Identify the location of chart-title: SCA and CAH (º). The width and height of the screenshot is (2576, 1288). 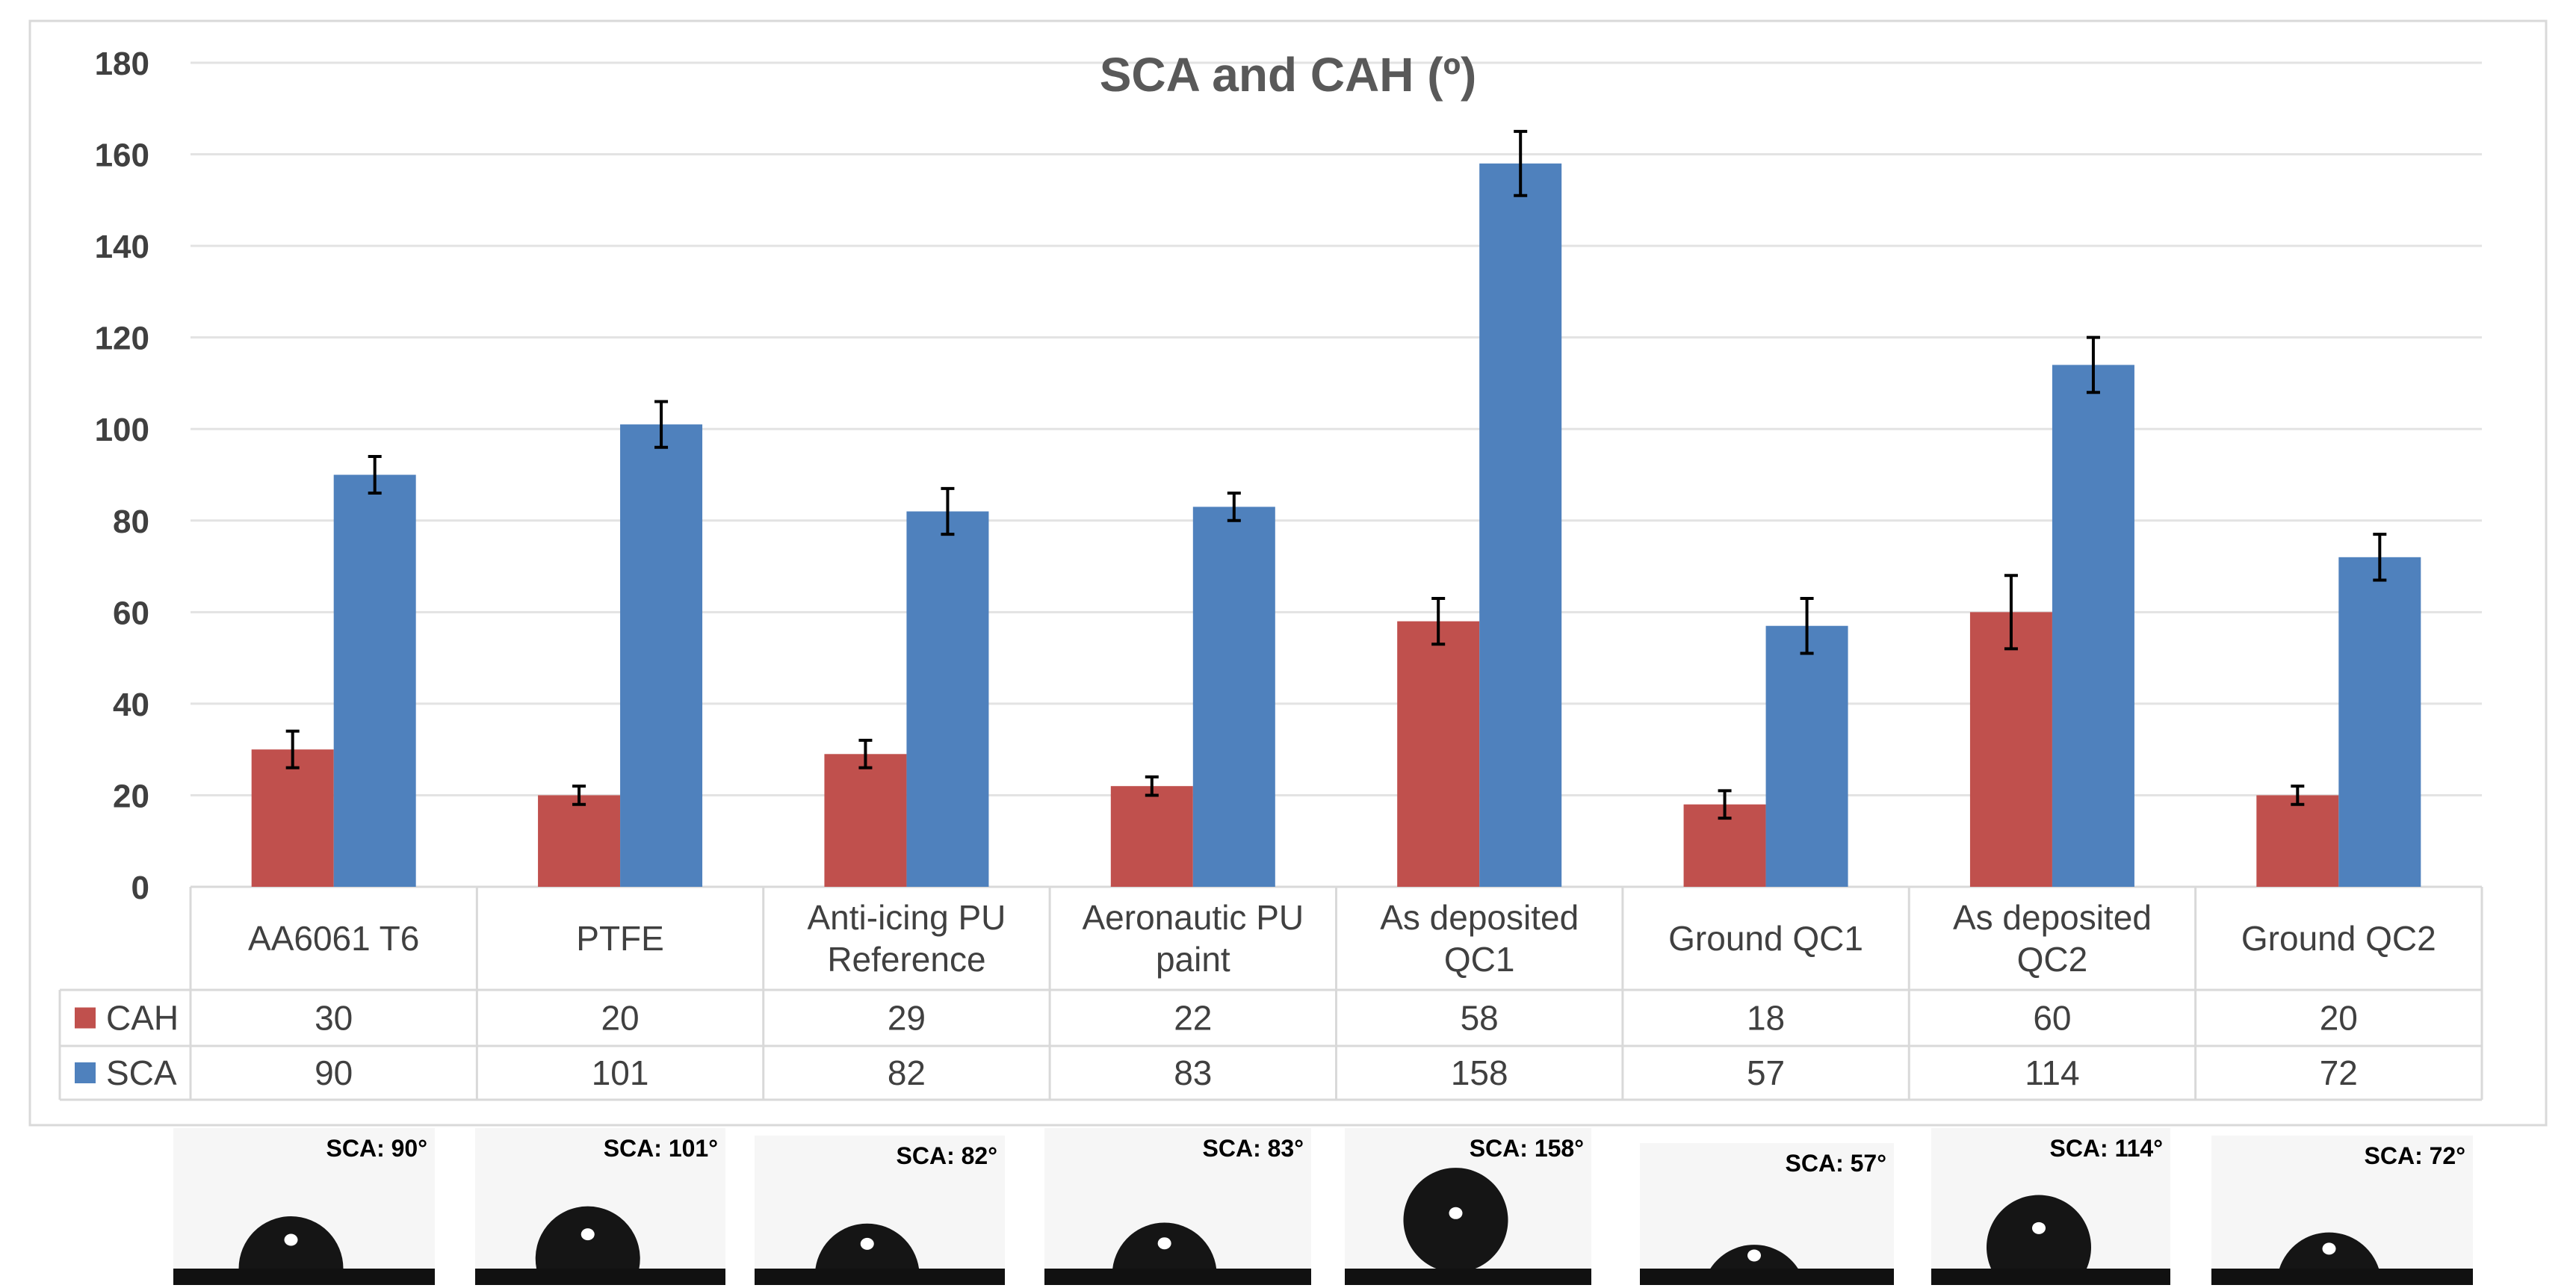
(1288, 75).